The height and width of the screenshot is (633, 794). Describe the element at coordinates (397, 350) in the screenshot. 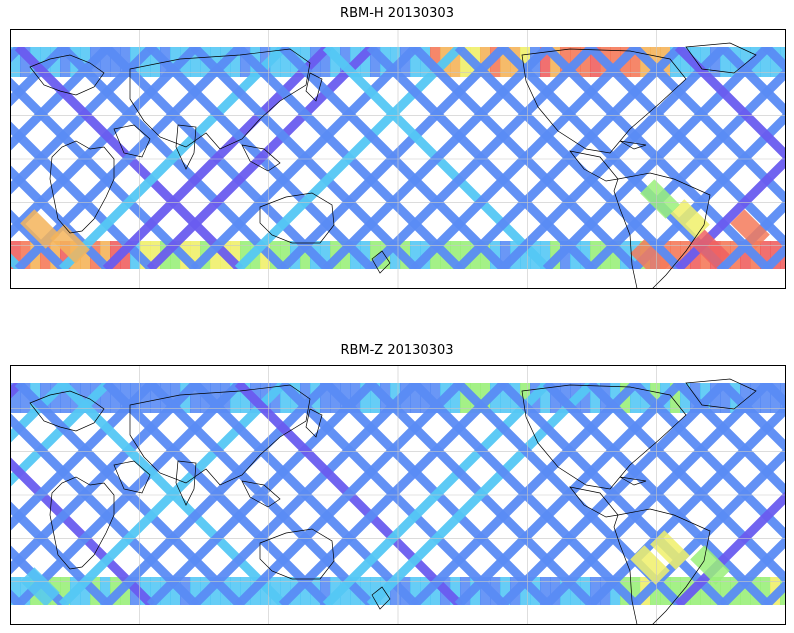

I see `panel-title-rbm-z: RBM-Z 20130303` at that location.